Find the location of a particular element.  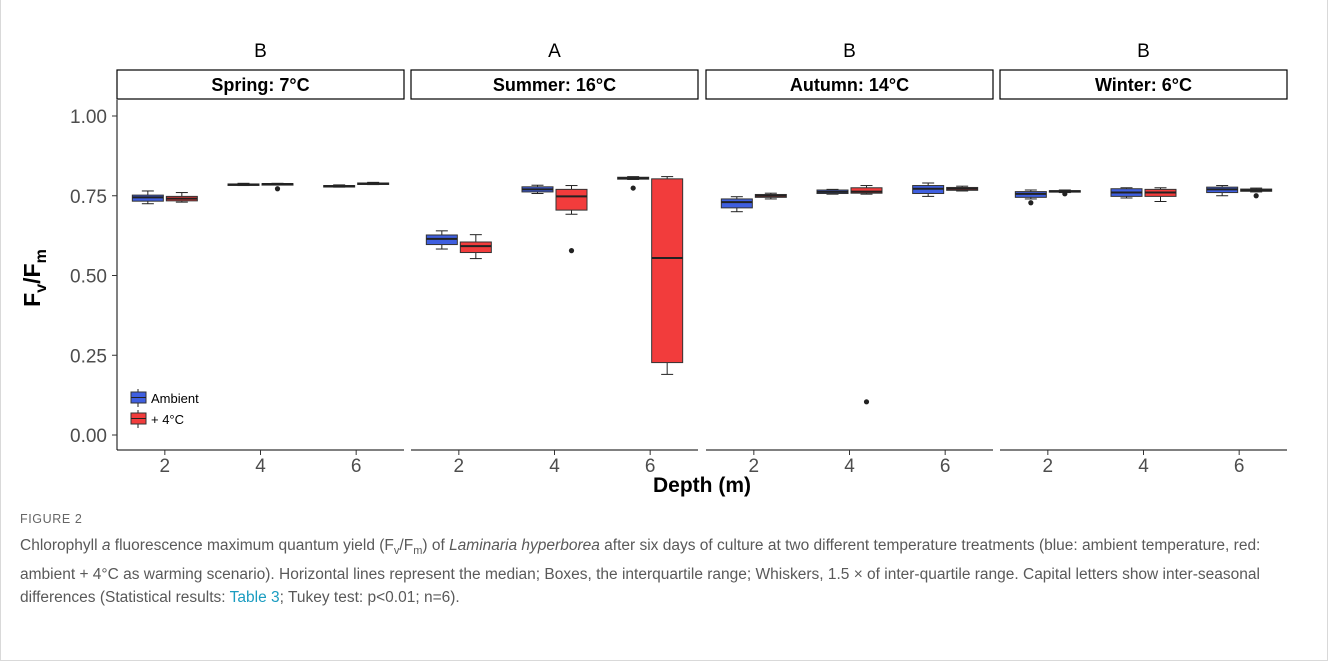

y-tick-label: 0.50 is located at coordinates (88, 277).